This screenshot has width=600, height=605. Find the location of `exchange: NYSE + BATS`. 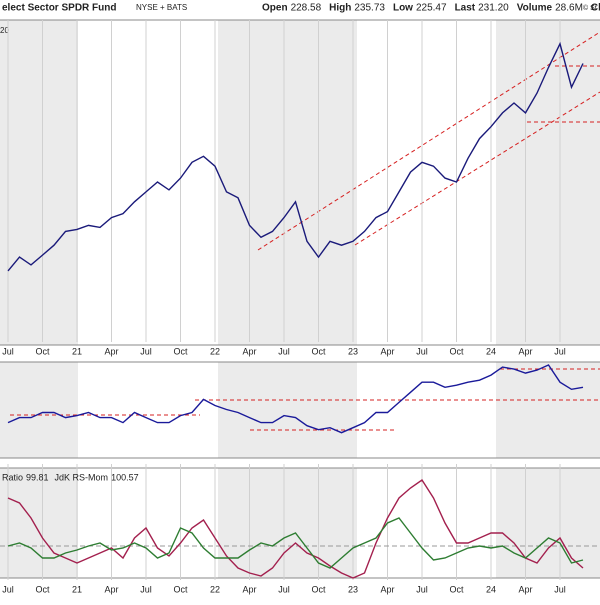

exchange: NYSE + BATS is located at coordinates (161, 7).